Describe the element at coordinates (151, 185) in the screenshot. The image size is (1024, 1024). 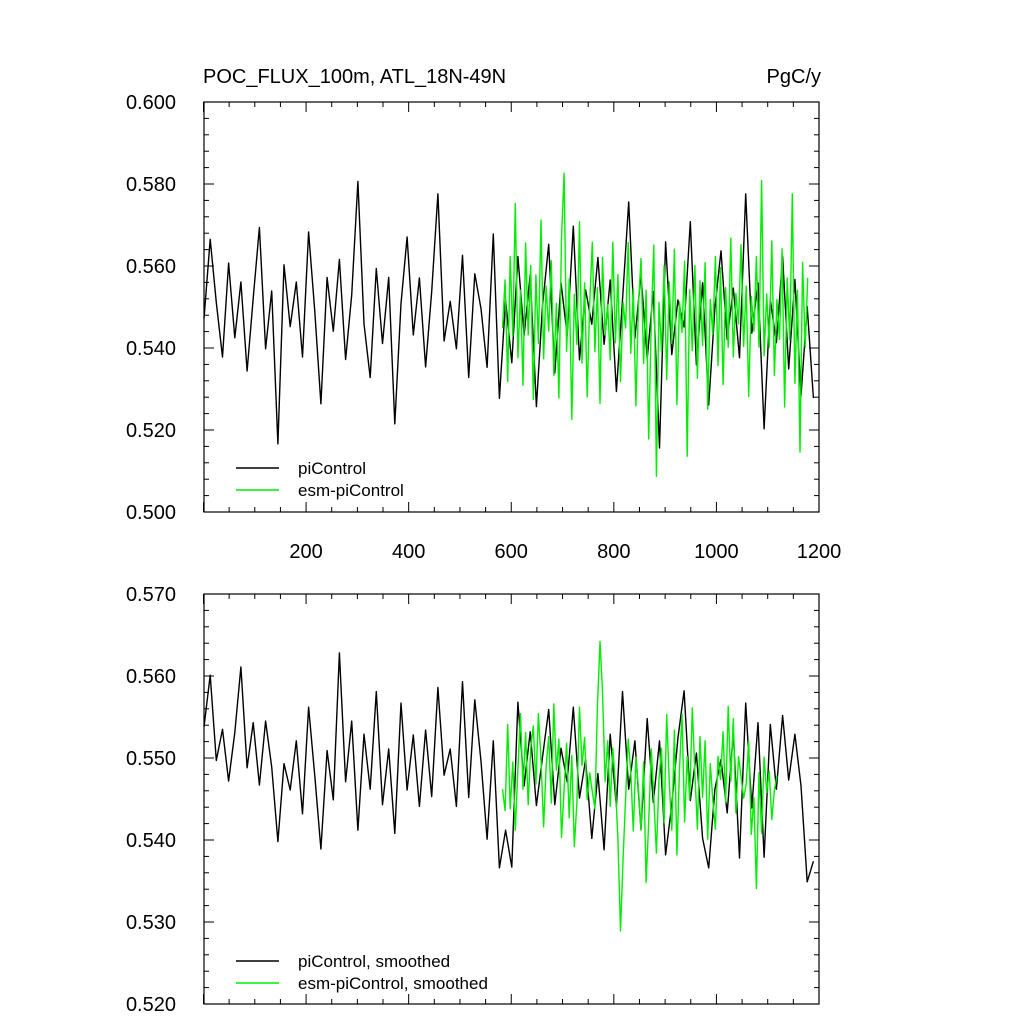
I see `y-tick-label: 0.580` at that location.